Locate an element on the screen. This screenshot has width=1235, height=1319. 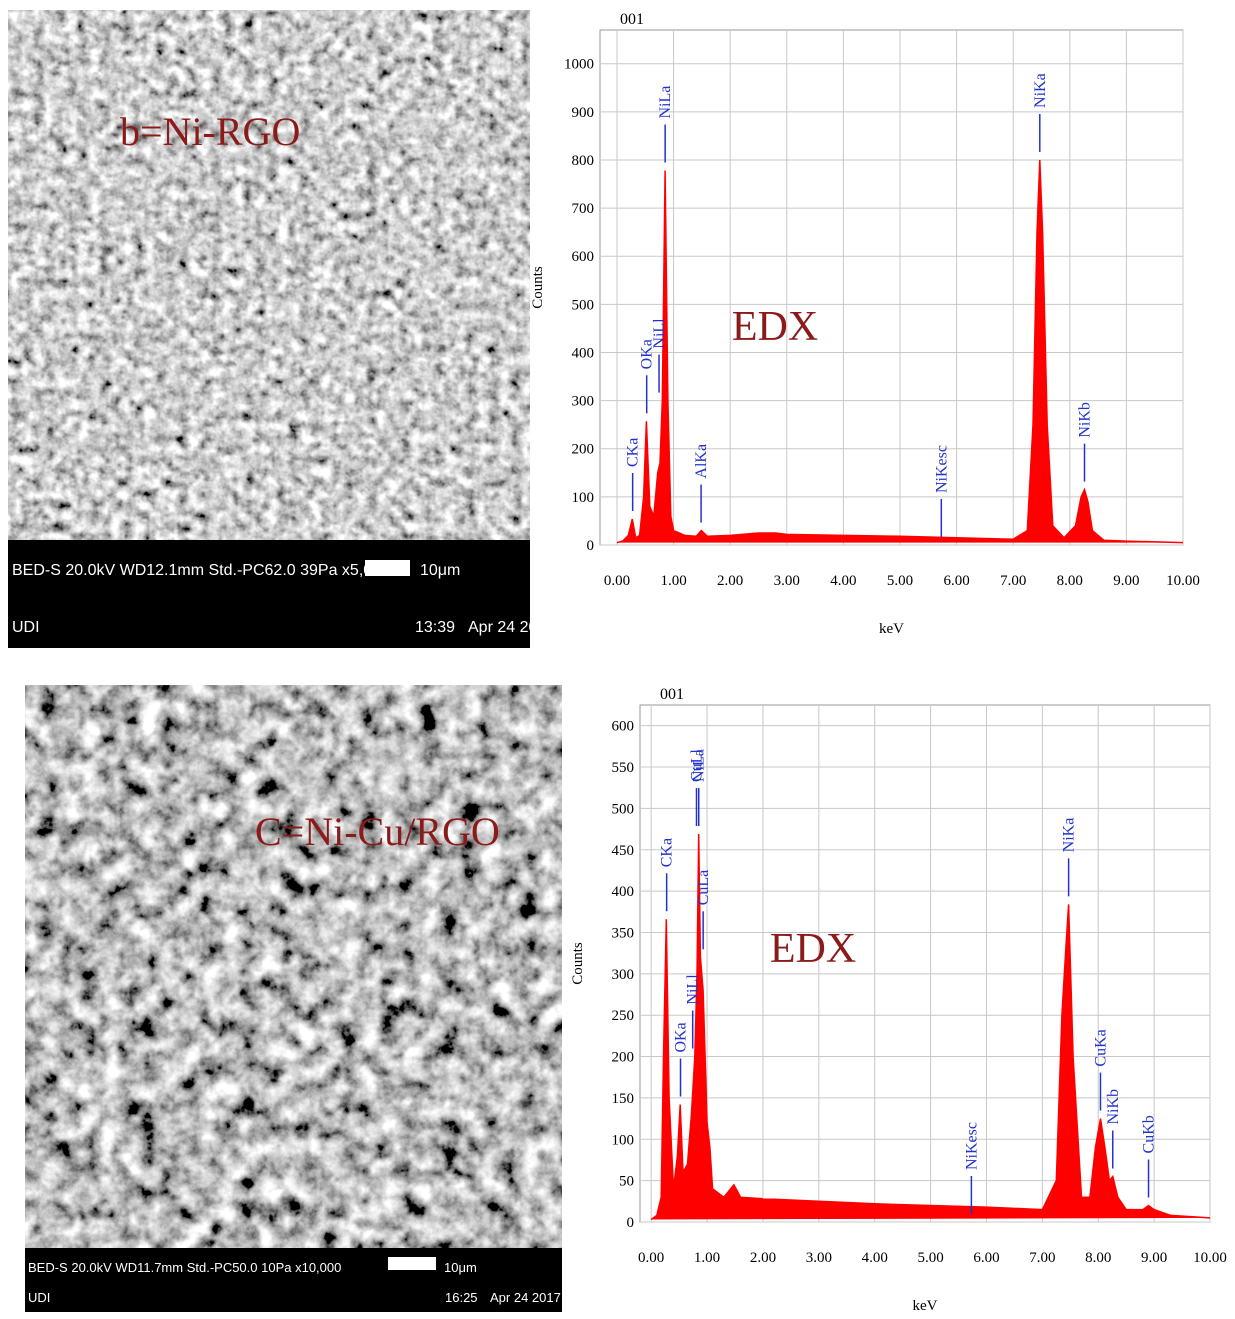
peak-label: CuLa is located at coordinates (703, 888).